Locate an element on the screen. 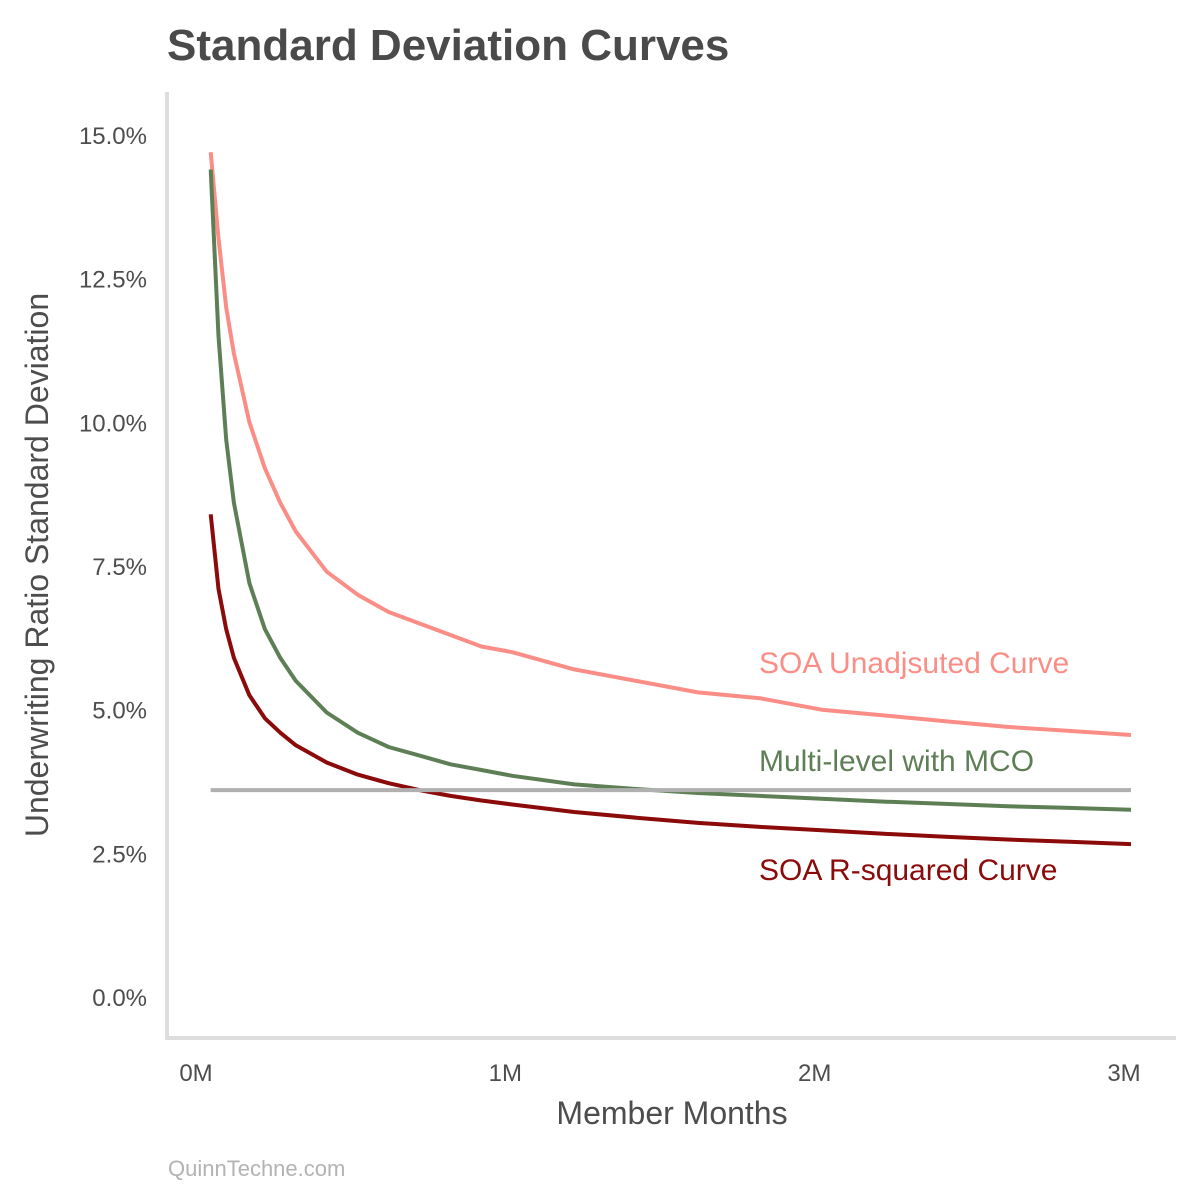 The width and height of the screenshot is (1200, 1200). y-tick-label: 7.5% is located at coordinates (119, 567).